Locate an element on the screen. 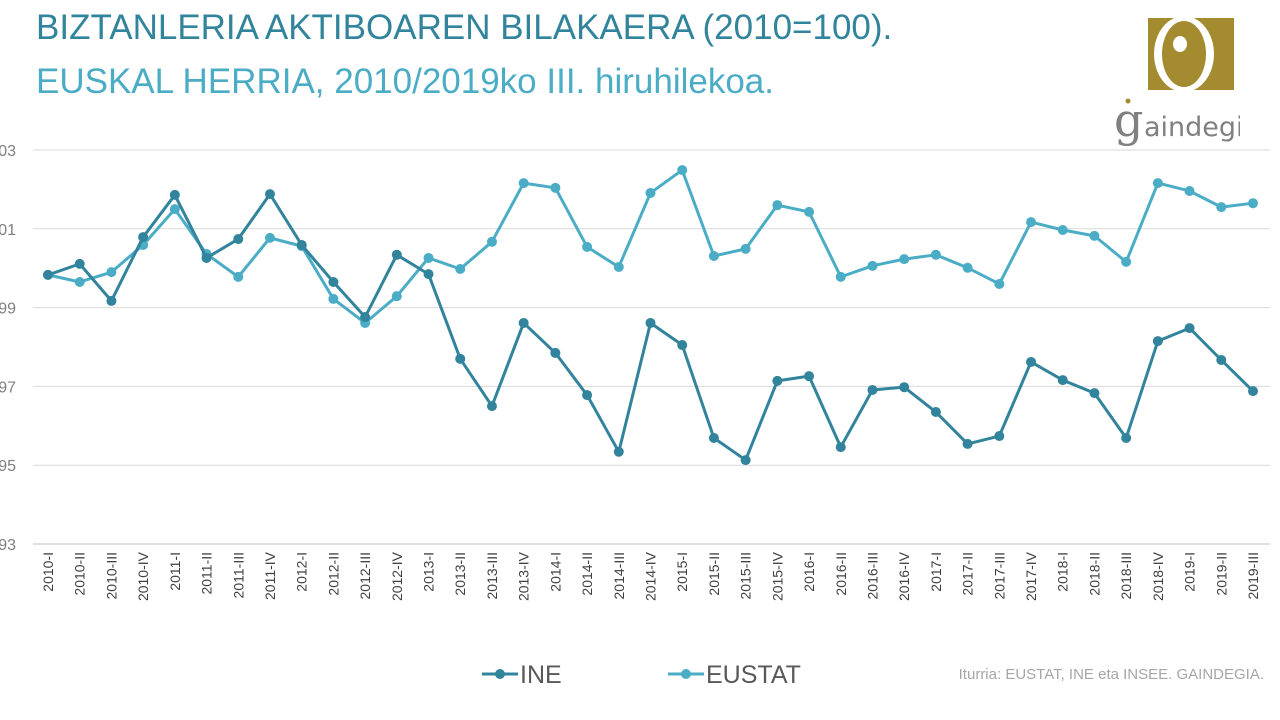 The image size is (1280, 720). x-tick-label: 2015-II is located at coordinates (714, 574).